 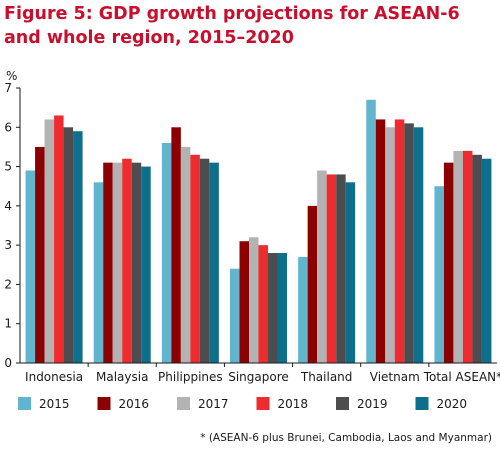 What do you see at coordinates (258, 377) in the screenshot?
I see `x-category-label: Singapore` at bounding box center [258, 377].